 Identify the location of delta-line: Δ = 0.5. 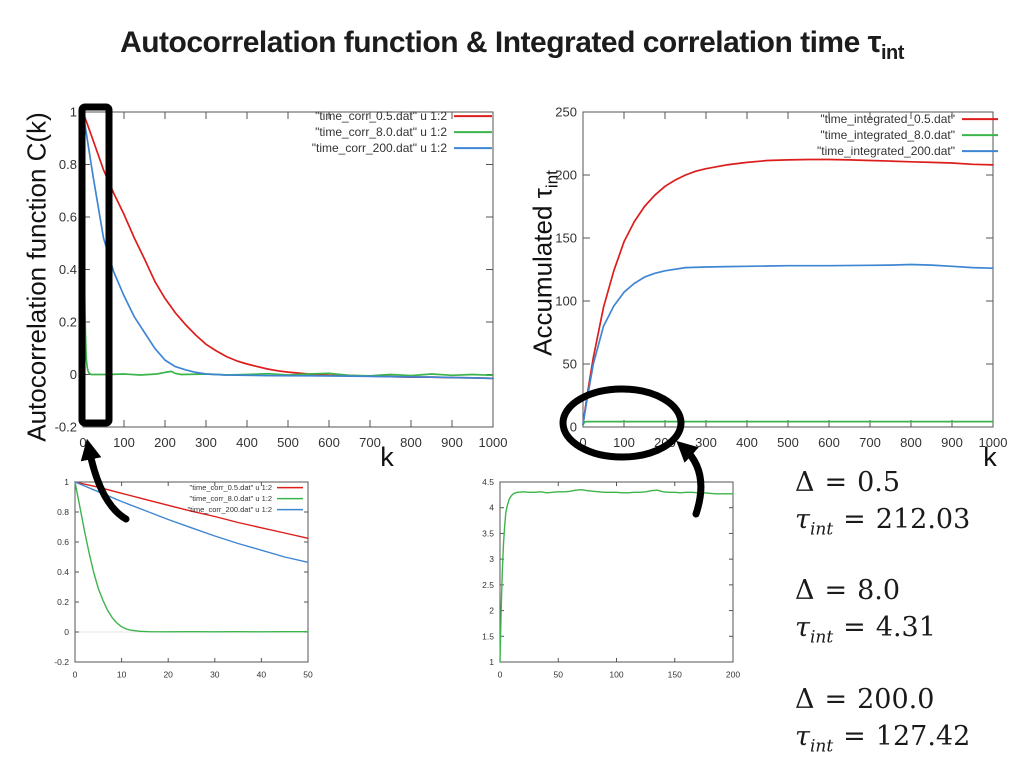
(907, 482).